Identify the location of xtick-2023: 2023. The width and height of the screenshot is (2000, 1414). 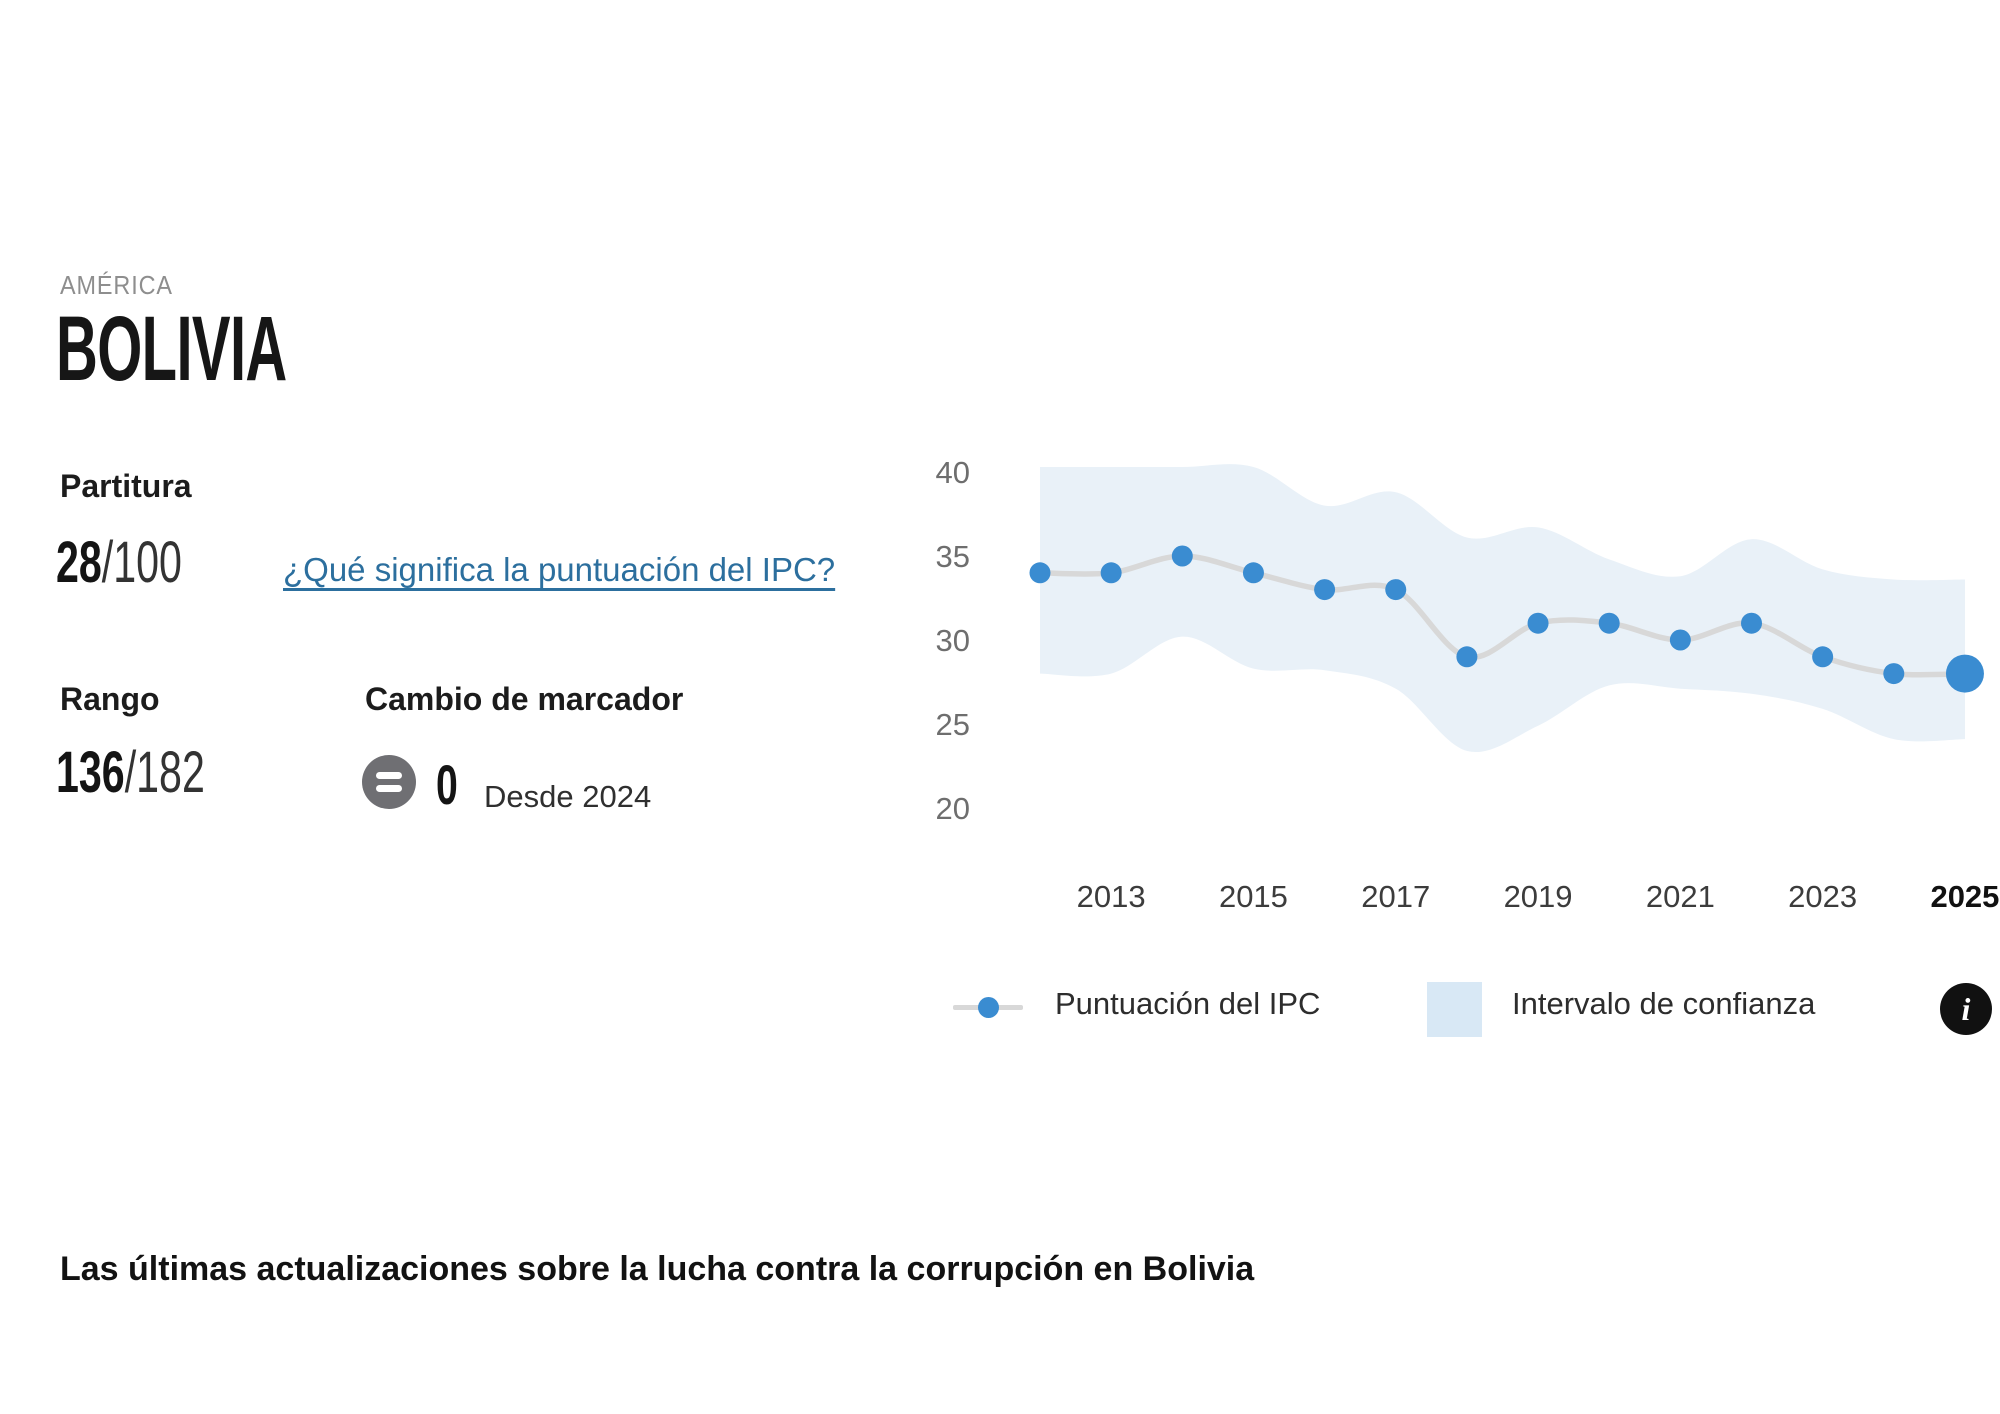
(1822, 896).